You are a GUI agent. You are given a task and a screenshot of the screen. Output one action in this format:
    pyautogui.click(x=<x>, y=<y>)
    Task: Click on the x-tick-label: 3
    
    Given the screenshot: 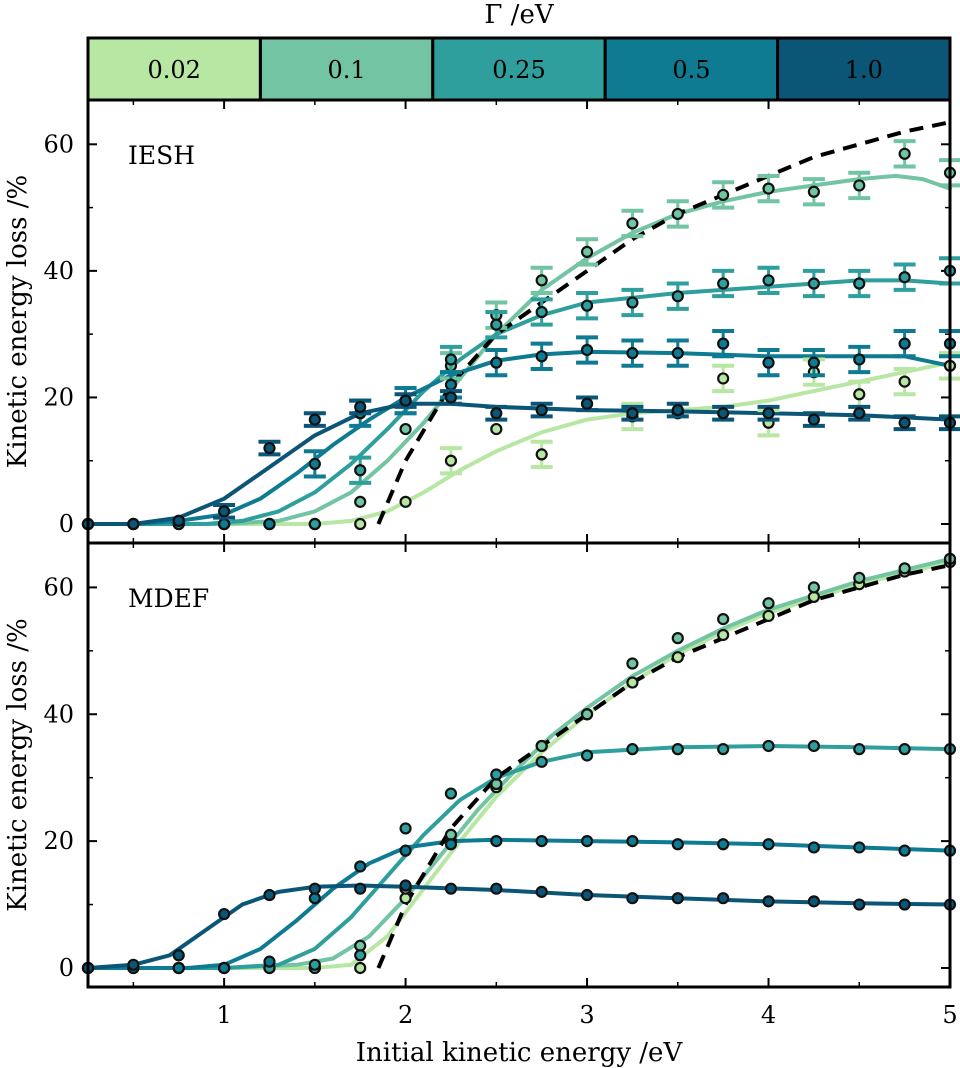 What is the action you would take?
    pyautogui.click(x=586, y=1015)
    